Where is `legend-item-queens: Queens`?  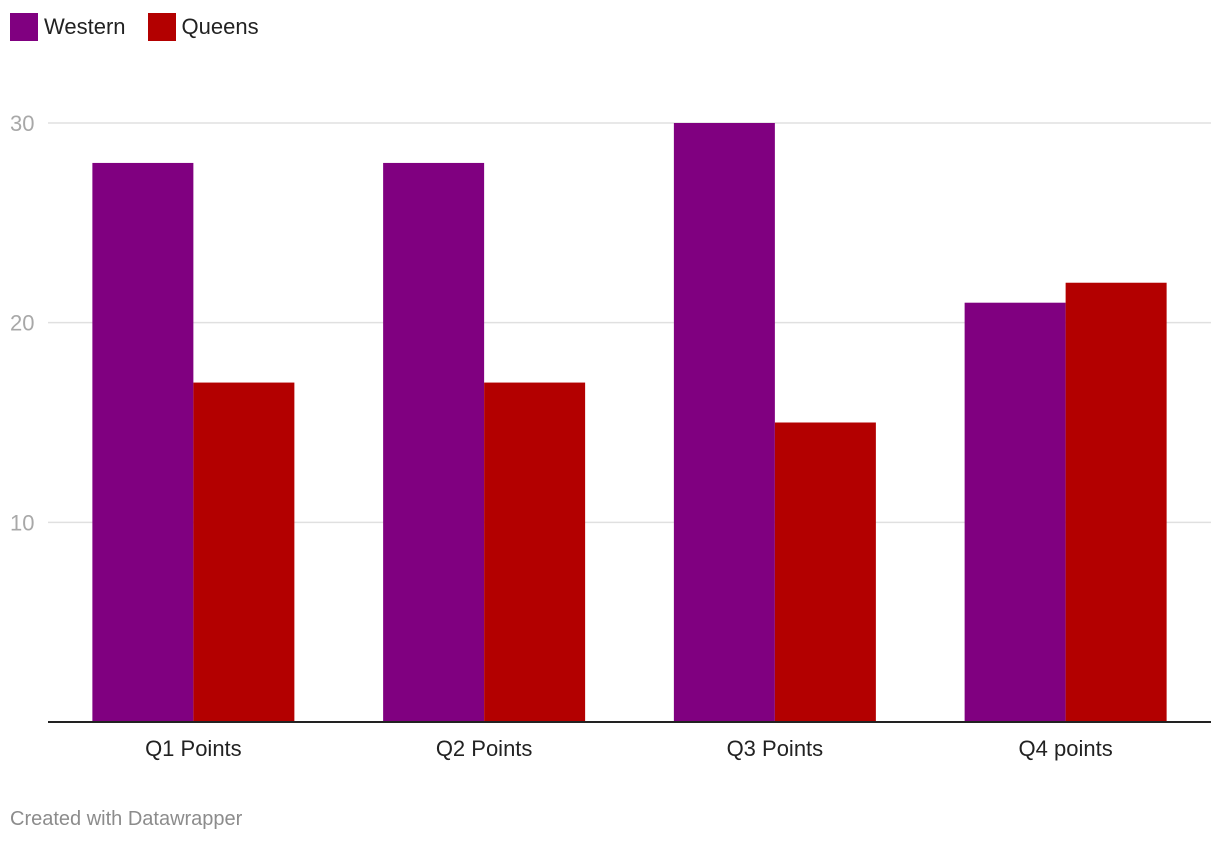
legend-item-queens: Queens is located at coordinates (203, 27).